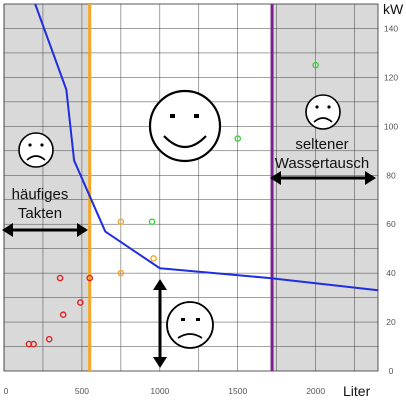 The height and width of the screenshot is (400, 406). I want to click on vertical-arrow-head-top, so click(160, 284).